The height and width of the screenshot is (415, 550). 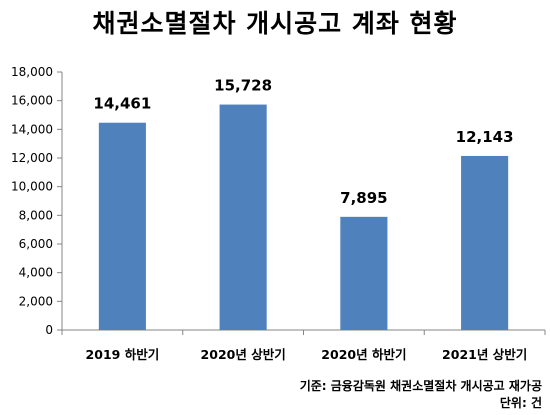 I want to click on y-tick-label: 0, so click(x=49, y=330).